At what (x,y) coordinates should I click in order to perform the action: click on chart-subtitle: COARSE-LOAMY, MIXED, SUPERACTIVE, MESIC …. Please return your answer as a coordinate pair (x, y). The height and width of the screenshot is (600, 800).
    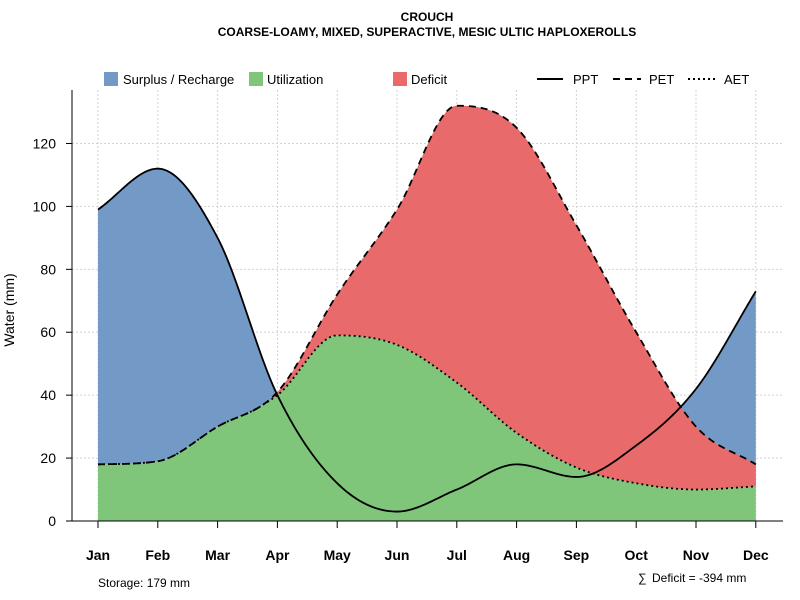
    Looking at the image, I should click on (427, 32).